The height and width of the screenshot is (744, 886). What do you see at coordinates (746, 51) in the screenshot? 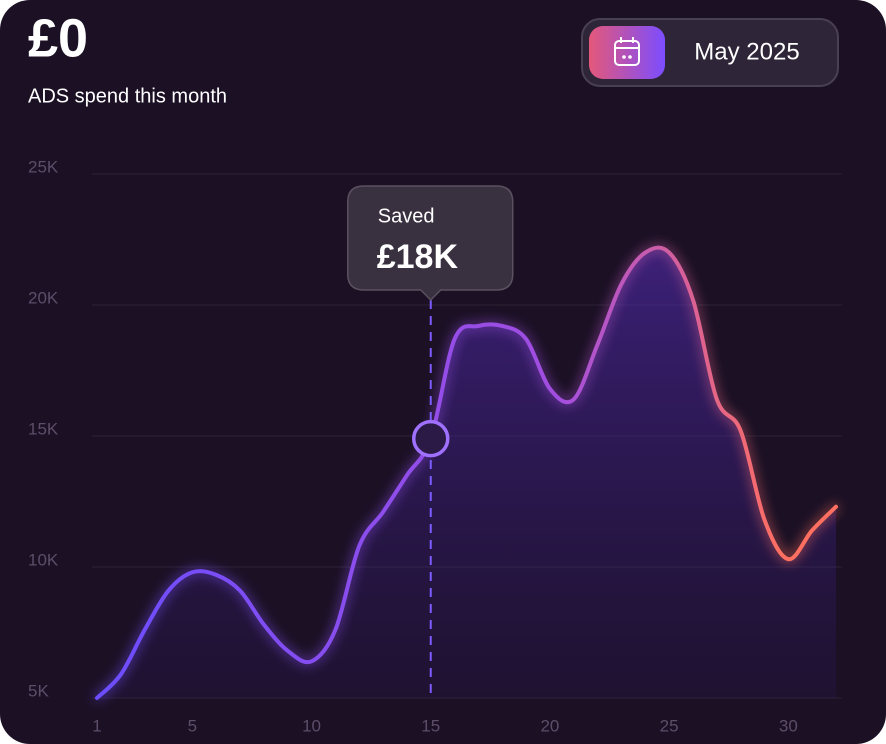
I see `date-label: May 2025` at bounding box center [746, 51].